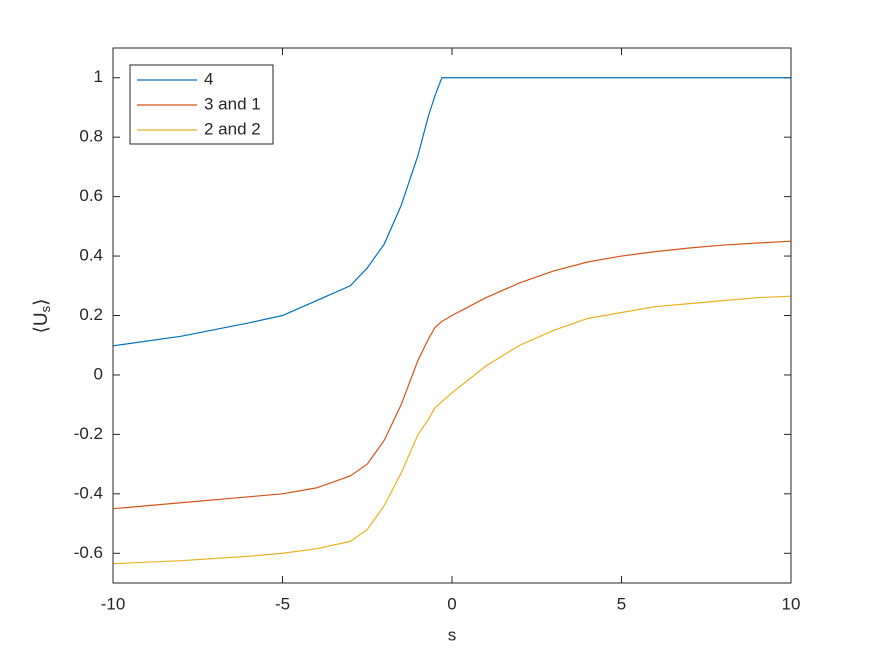 The height and width of the screenshot is (656, 875). What do you see at coordinates (208, 78) in the screenshot?
I see `legend-label: 4` at bounding box center [208, 78].